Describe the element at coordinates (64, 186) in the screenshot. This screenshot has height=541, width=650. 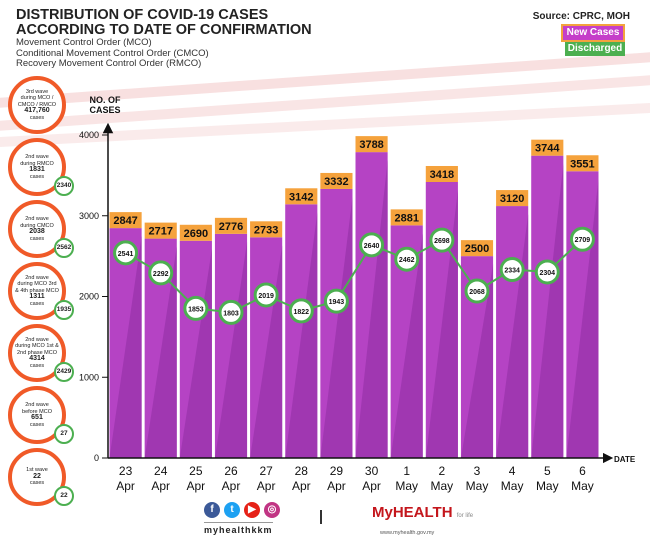
I see `wave-discharged-badge: 2340` at that location.